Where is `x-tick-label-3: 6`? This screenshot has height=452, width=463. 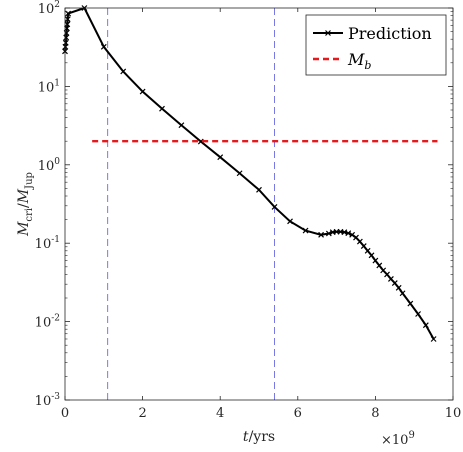
x-tick-label-3: 6 is located at coordinates (298, 413).